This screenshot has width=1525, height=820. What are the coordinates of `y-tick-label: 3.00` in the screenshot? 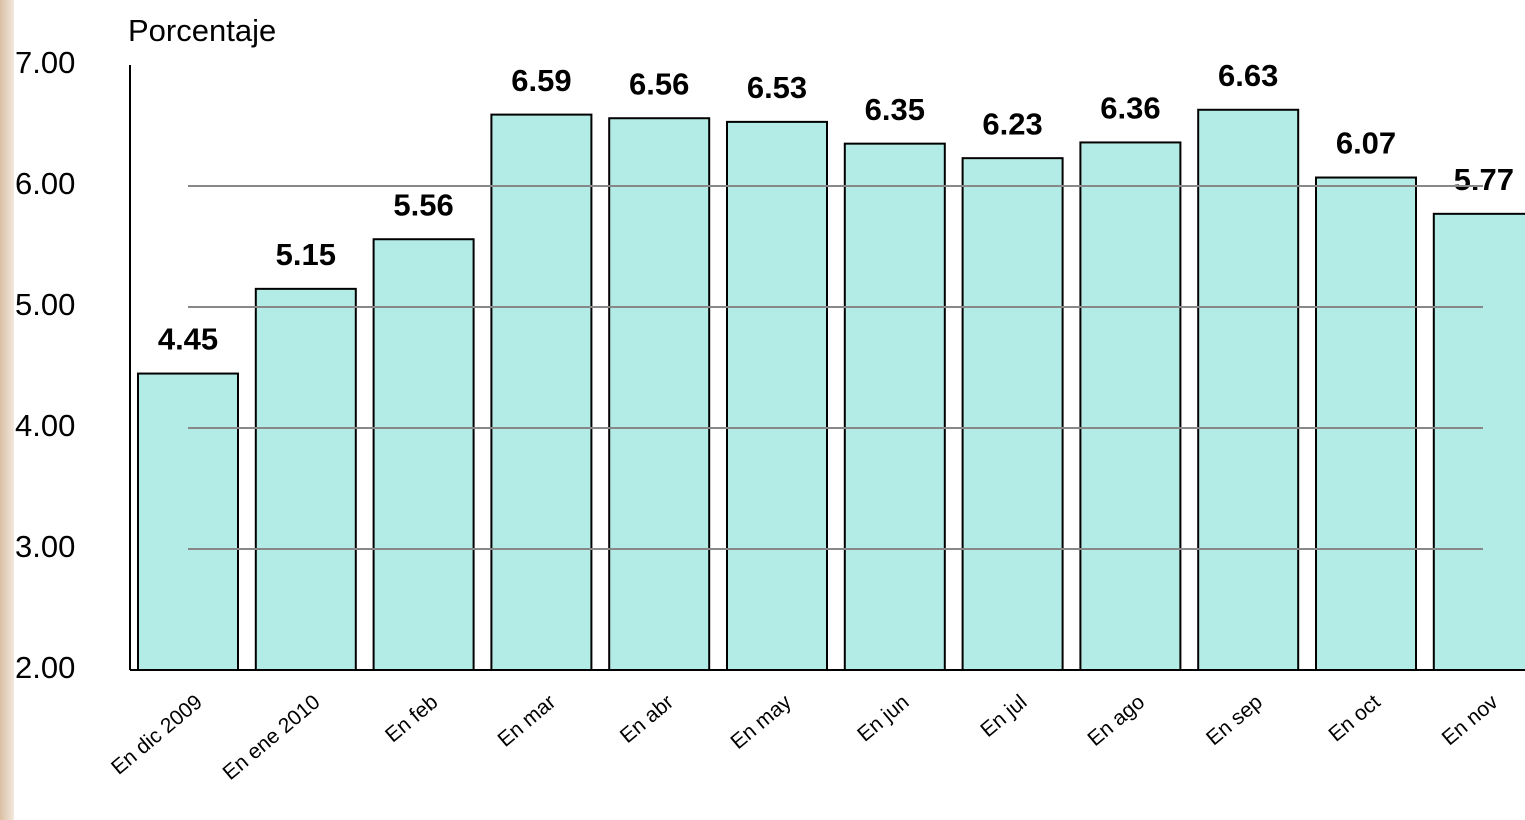 It's located at (45, 546).